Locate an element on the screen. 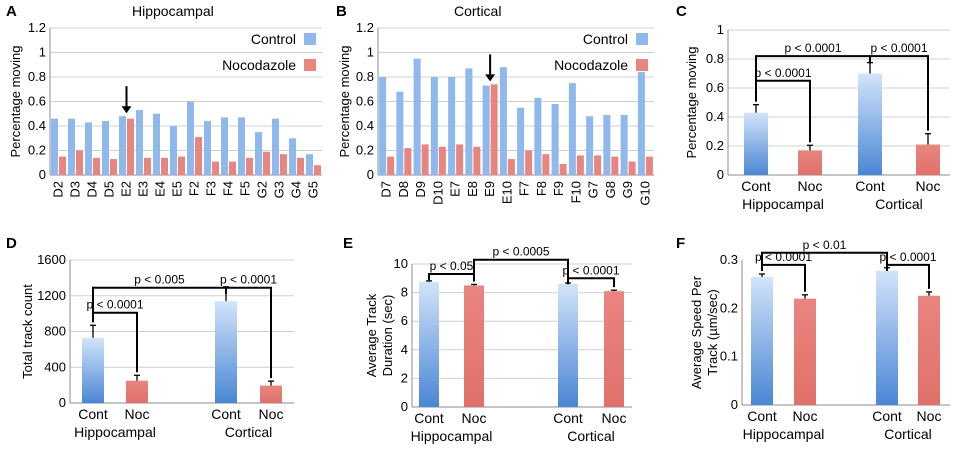 The width and height of the screenshot is (964, 456). x-tick-b-G9: G9 is located at coordinates (627, 189).